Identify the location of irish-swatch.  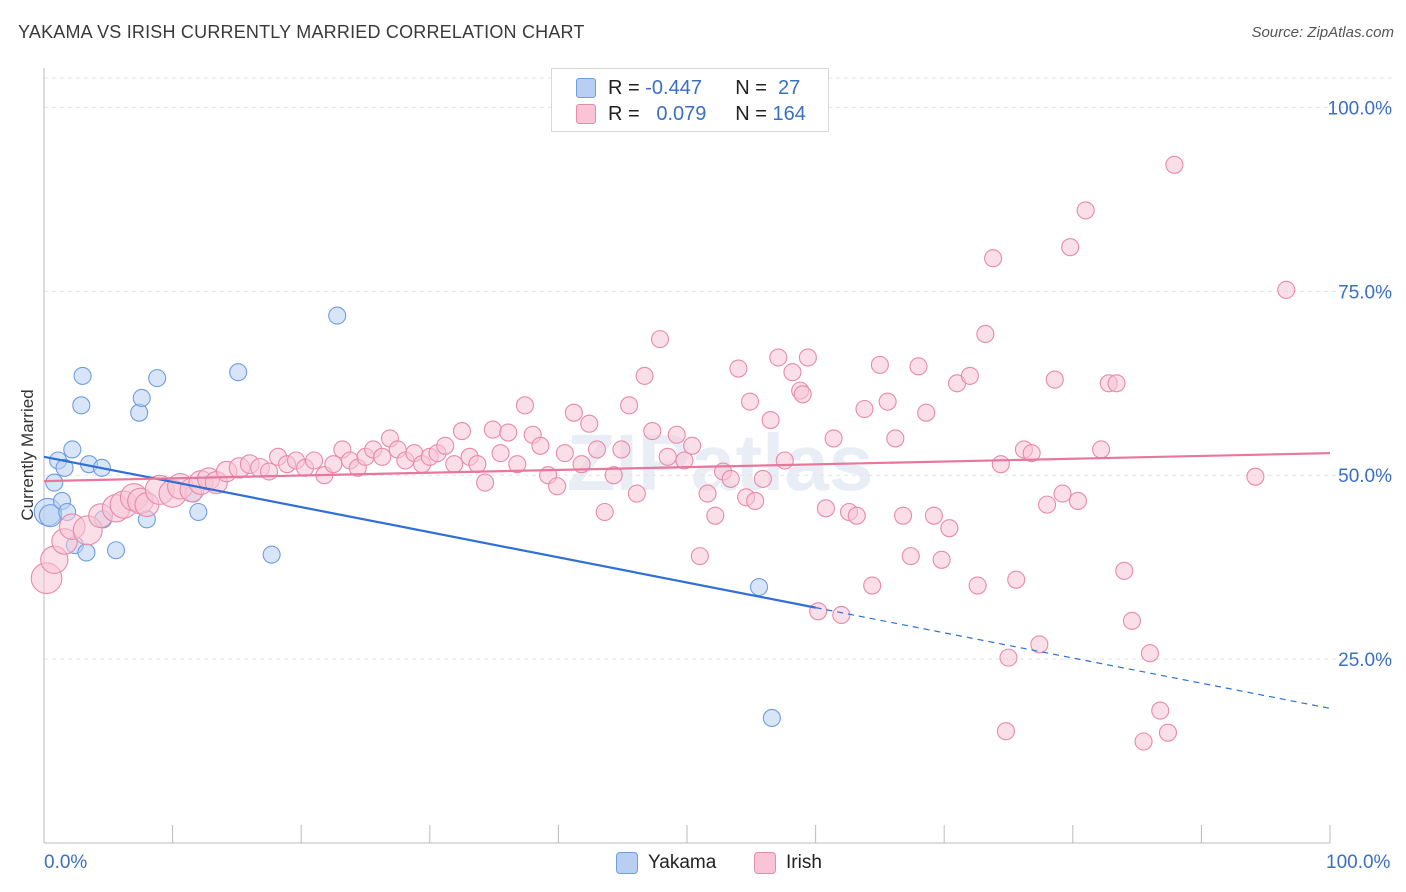
(586, 114).